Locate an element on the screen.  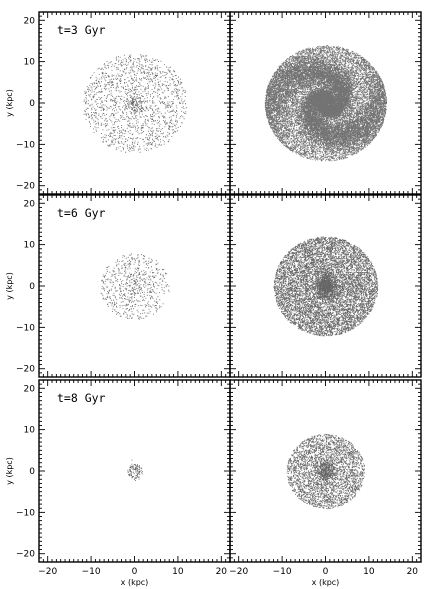
time-label: t=3 Gyr is located at coordinates (81, 30).